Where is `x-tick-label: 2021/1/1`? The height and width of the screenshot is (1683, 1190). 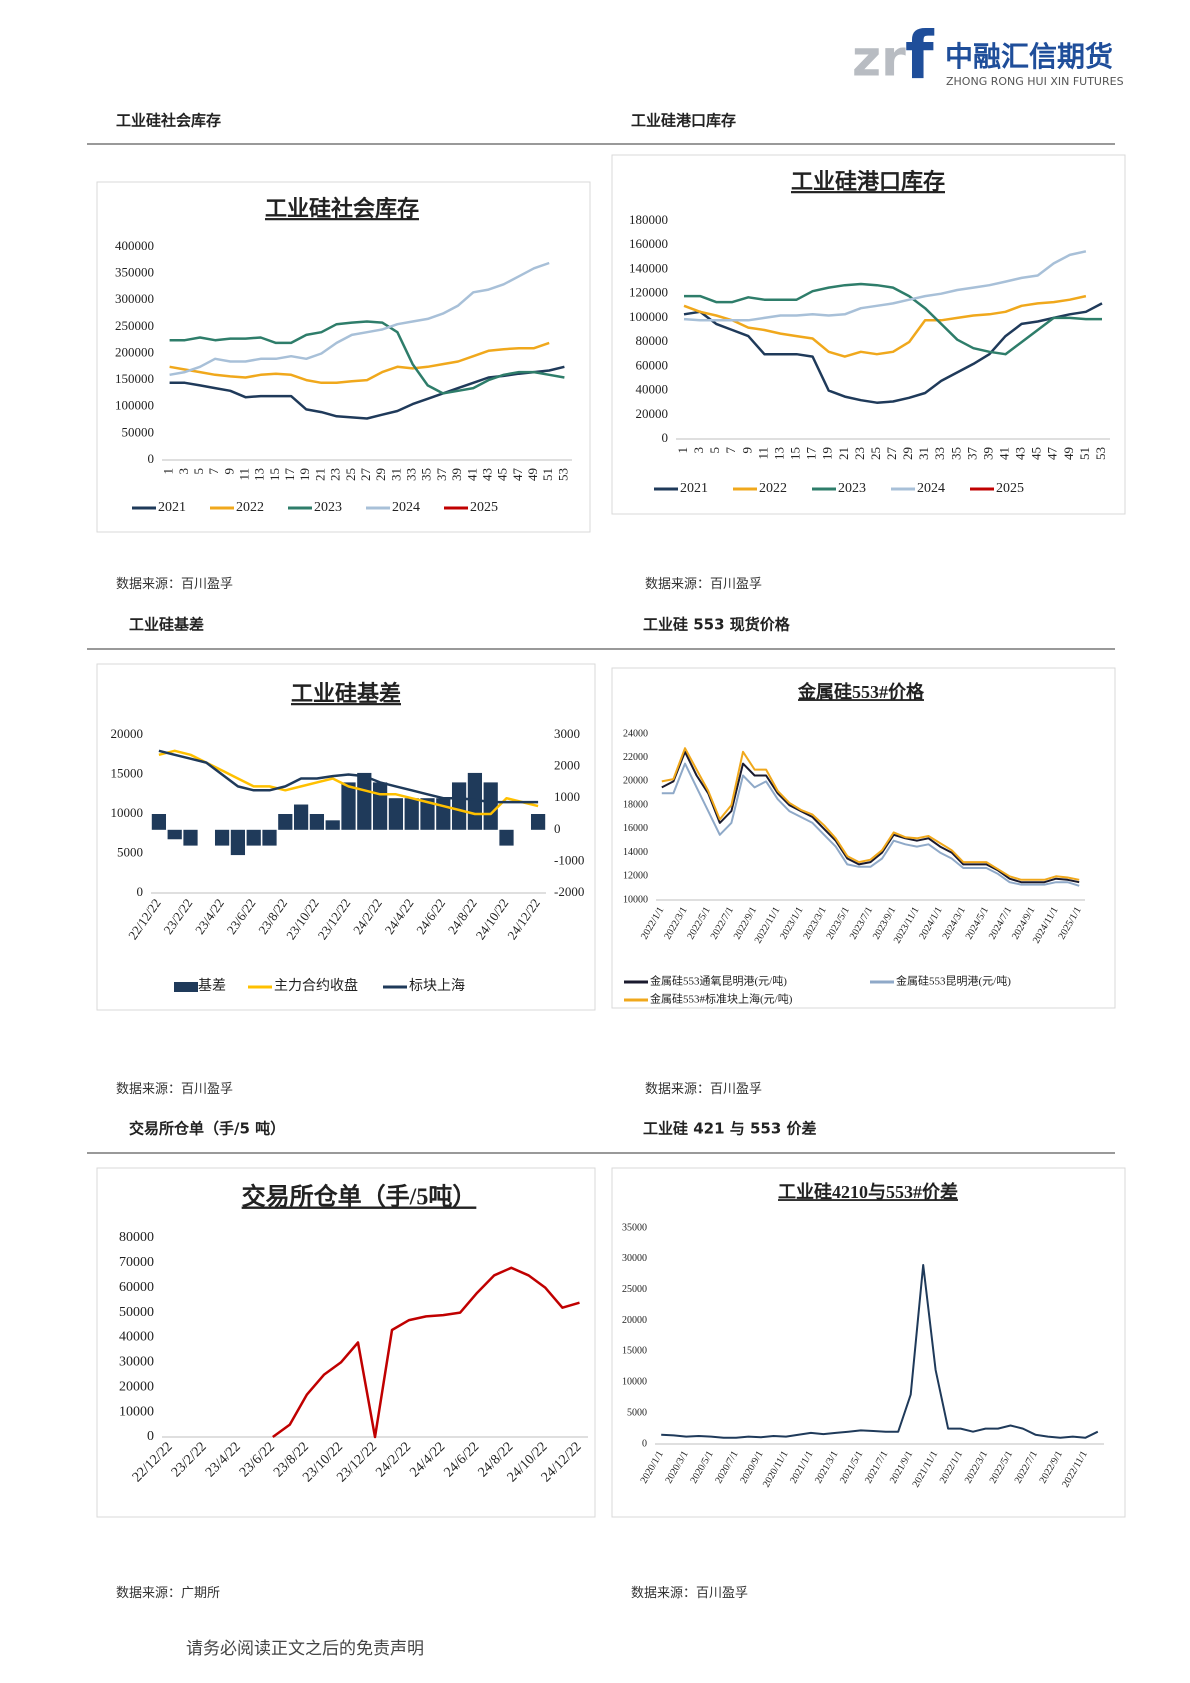
x-tick-label: 2021/1/1 is located at coordinates (801, 1467).